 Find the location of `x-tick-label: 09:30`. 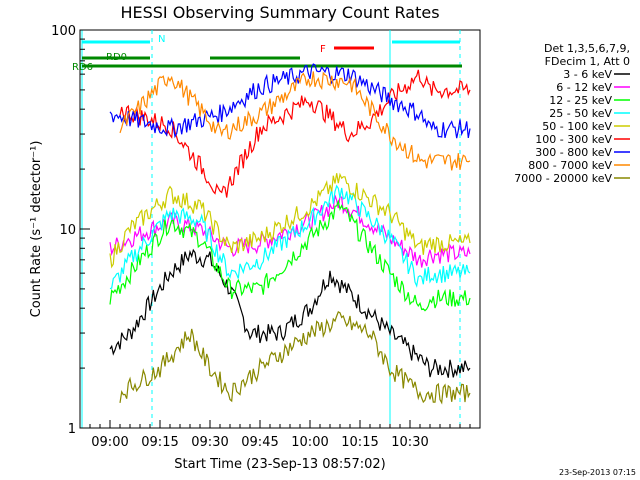

x-tick-label: 09:30 is located at coordinates (209, 442).